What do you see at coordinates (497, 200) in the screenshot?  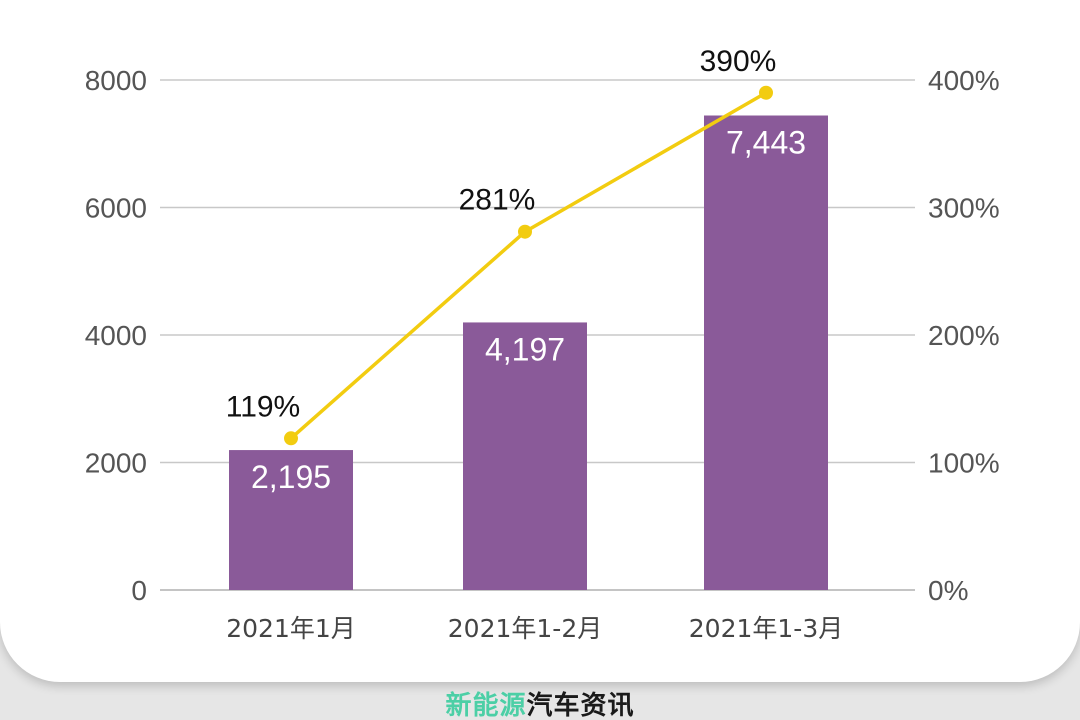 I see `growth-label: 281%` at bounding box center [497, 200].